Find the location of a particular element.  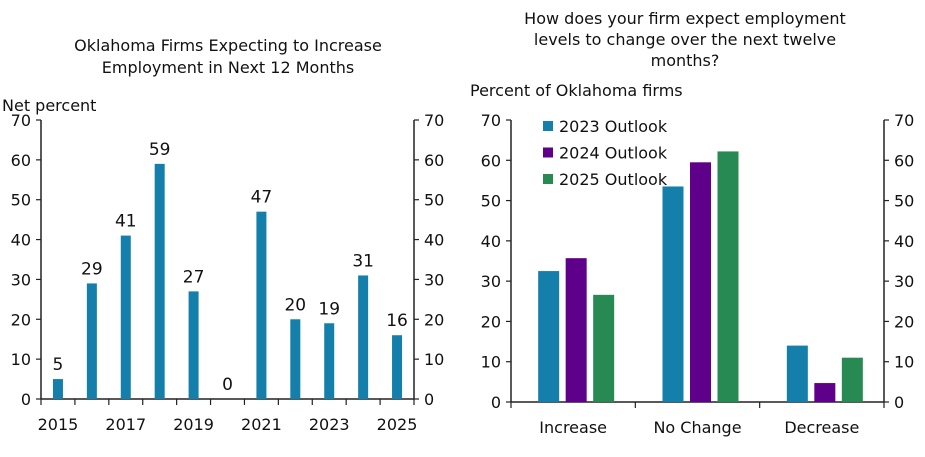

chart-title: months? is located at coordinates (685, 60).